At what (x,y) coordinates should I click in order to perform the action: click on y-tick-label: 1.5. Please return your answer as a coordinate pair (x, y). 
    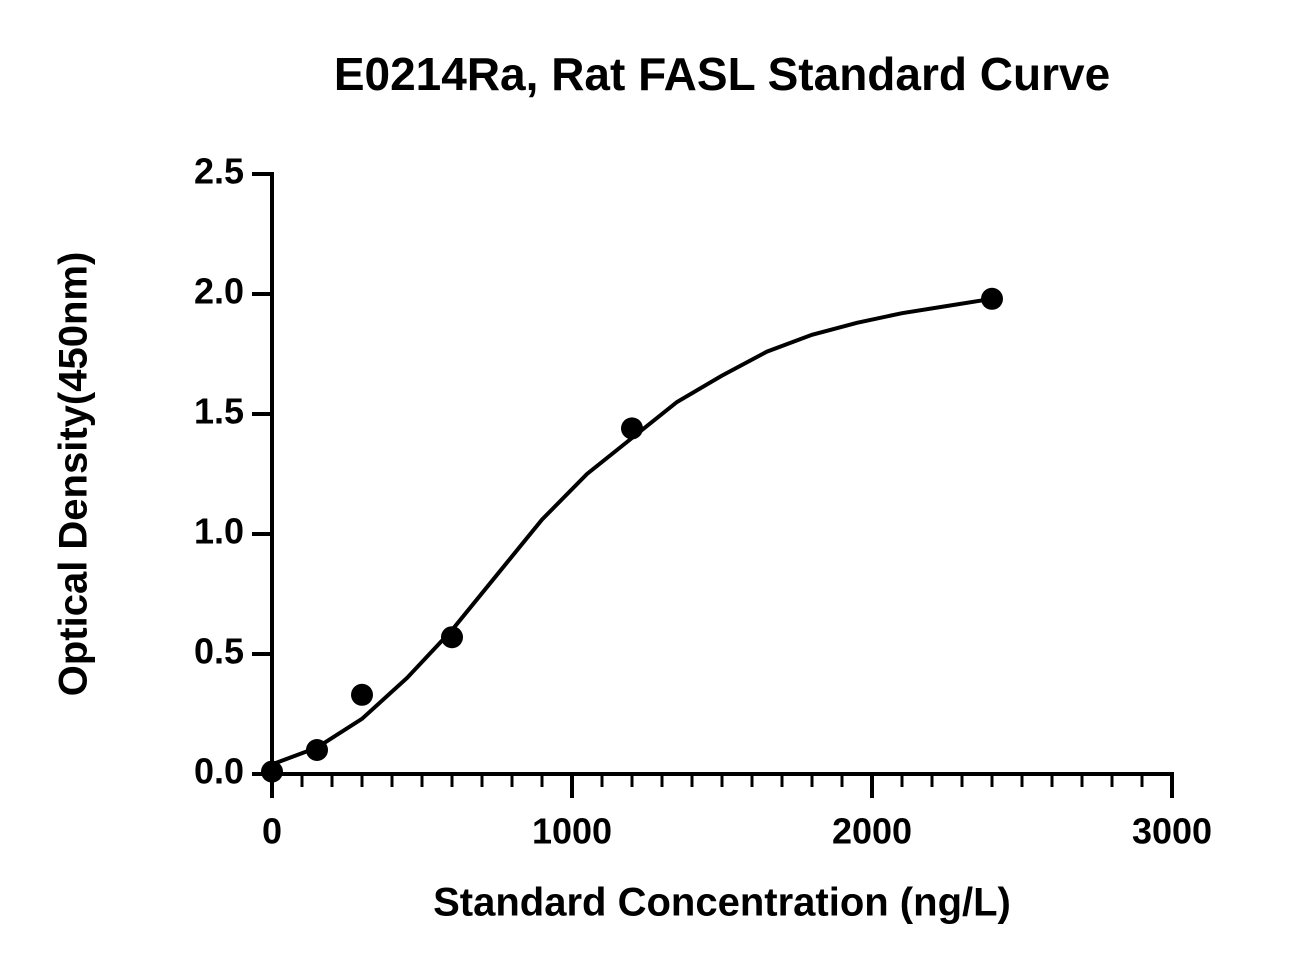
    Looking at the image, I should click on (219, 411).